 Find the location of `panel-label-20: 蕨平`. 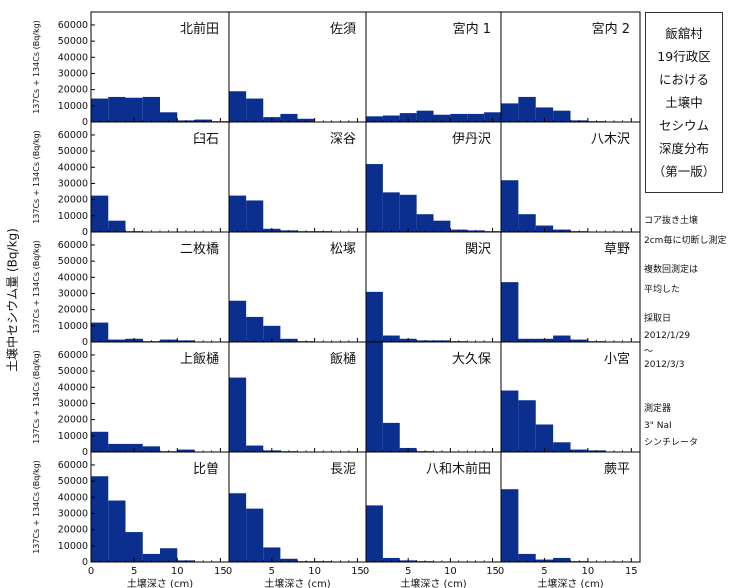

panel-label-20: 蕨平 is located at coordinates (617, 469).